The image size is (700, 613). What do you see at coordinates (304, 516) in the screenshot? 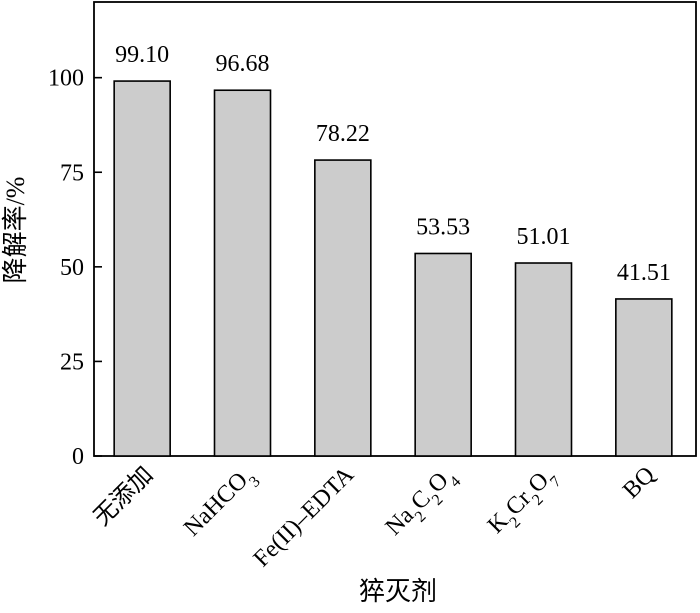
I see `x-tick-label: Fe(II)–EDTA` at bounding box center [304, 516].